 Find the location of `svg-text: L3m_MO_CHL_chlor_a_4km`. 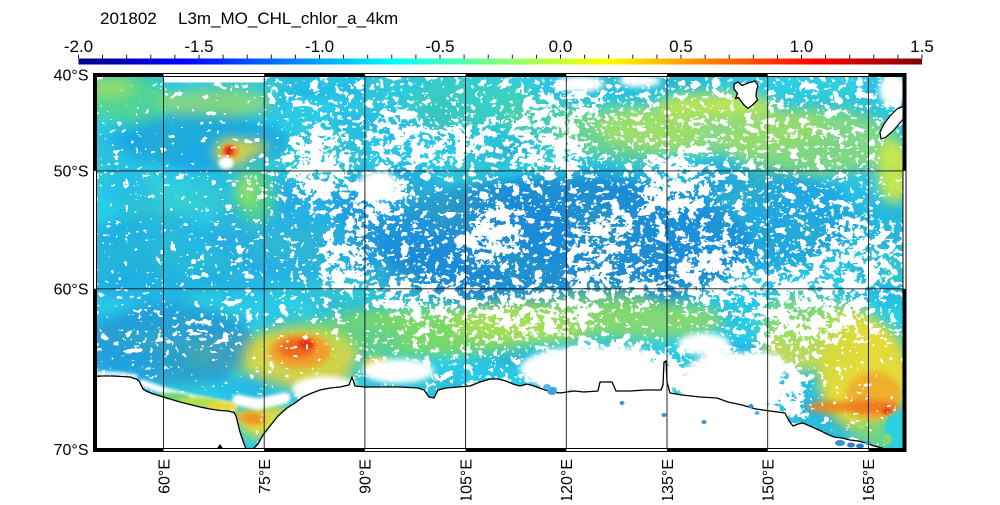

svg-text: L3m_MO_CHL_chlor_a_4km is located at coordinates (288, 18).